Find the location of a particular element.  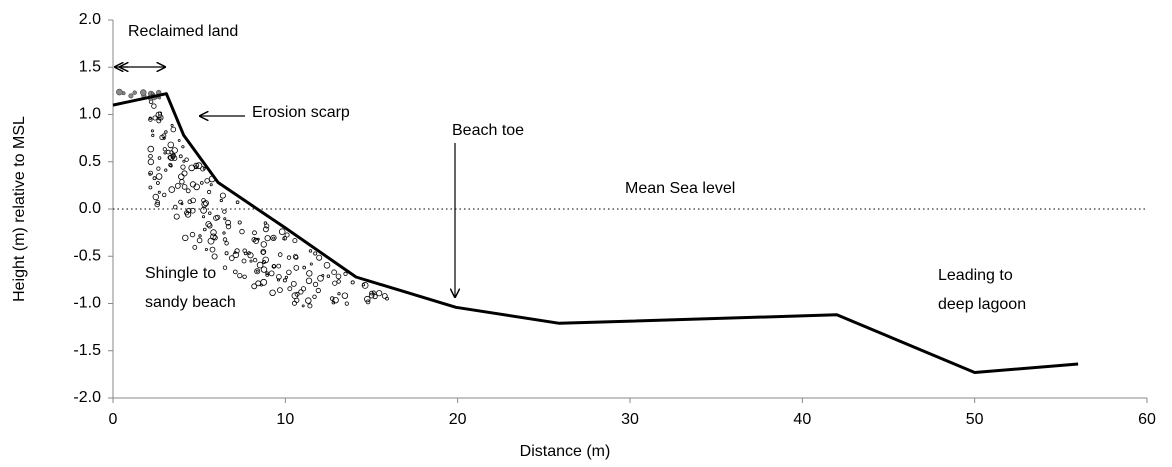

x-tick-label: 50 is located at coordinates (975, 419).